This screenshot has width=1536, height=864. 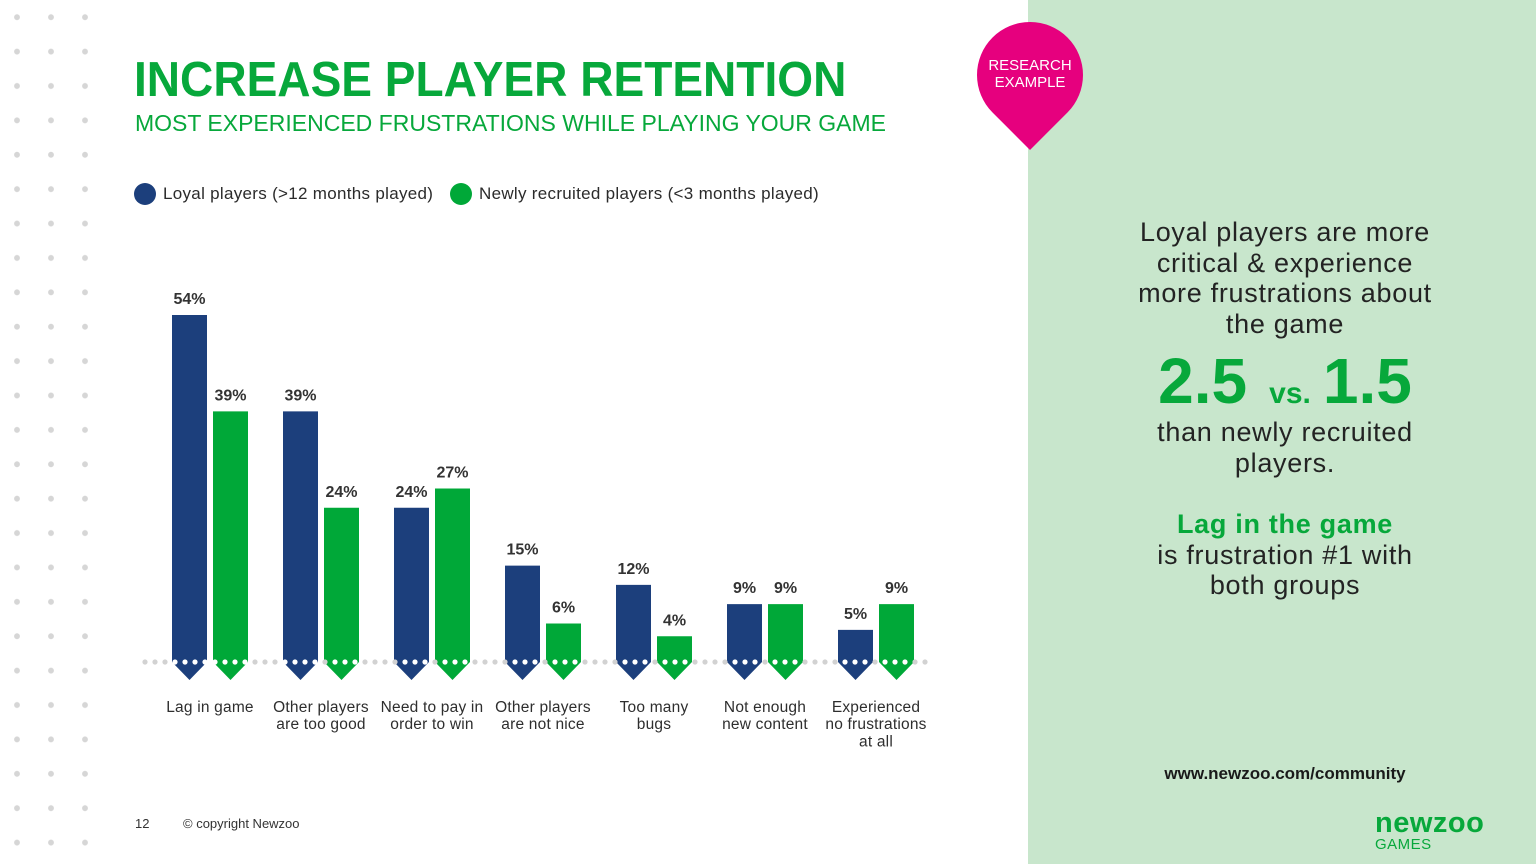 I want to click on category-label-line: bugs, so click(x=654, y=724).